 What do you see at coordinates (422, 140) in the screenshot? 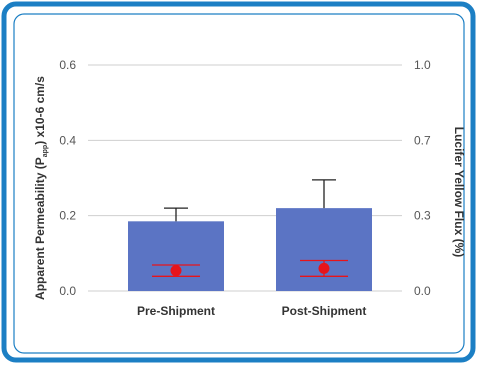
I see `right-tick-label: 0.7` at bounding box center [422, 140].